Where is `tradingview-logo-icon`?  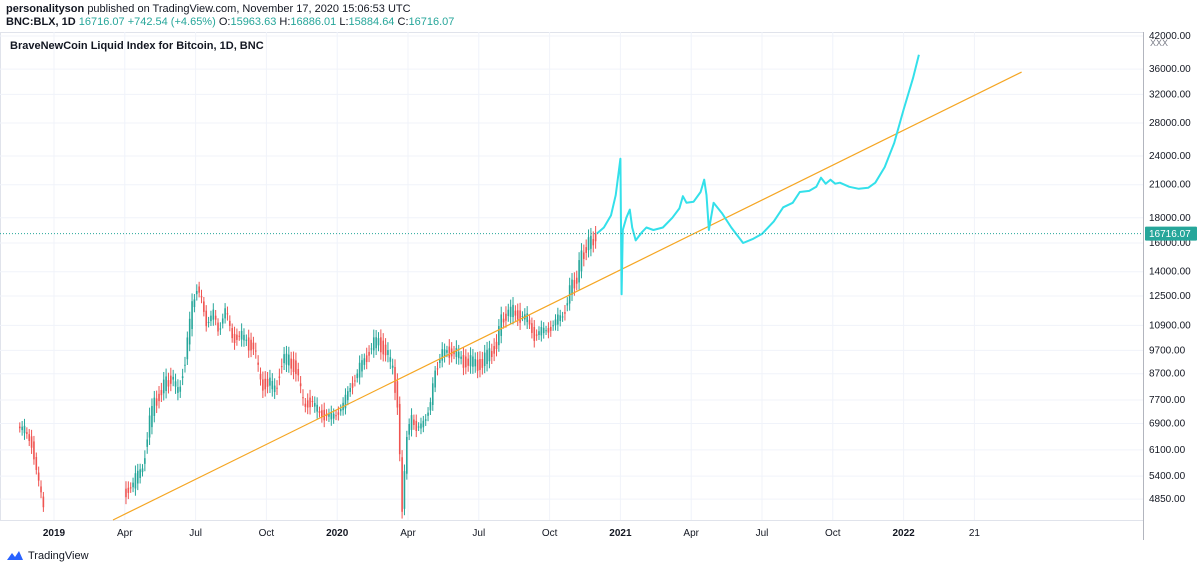
tradingview-logo-icon is located at coordinates (15, 555).